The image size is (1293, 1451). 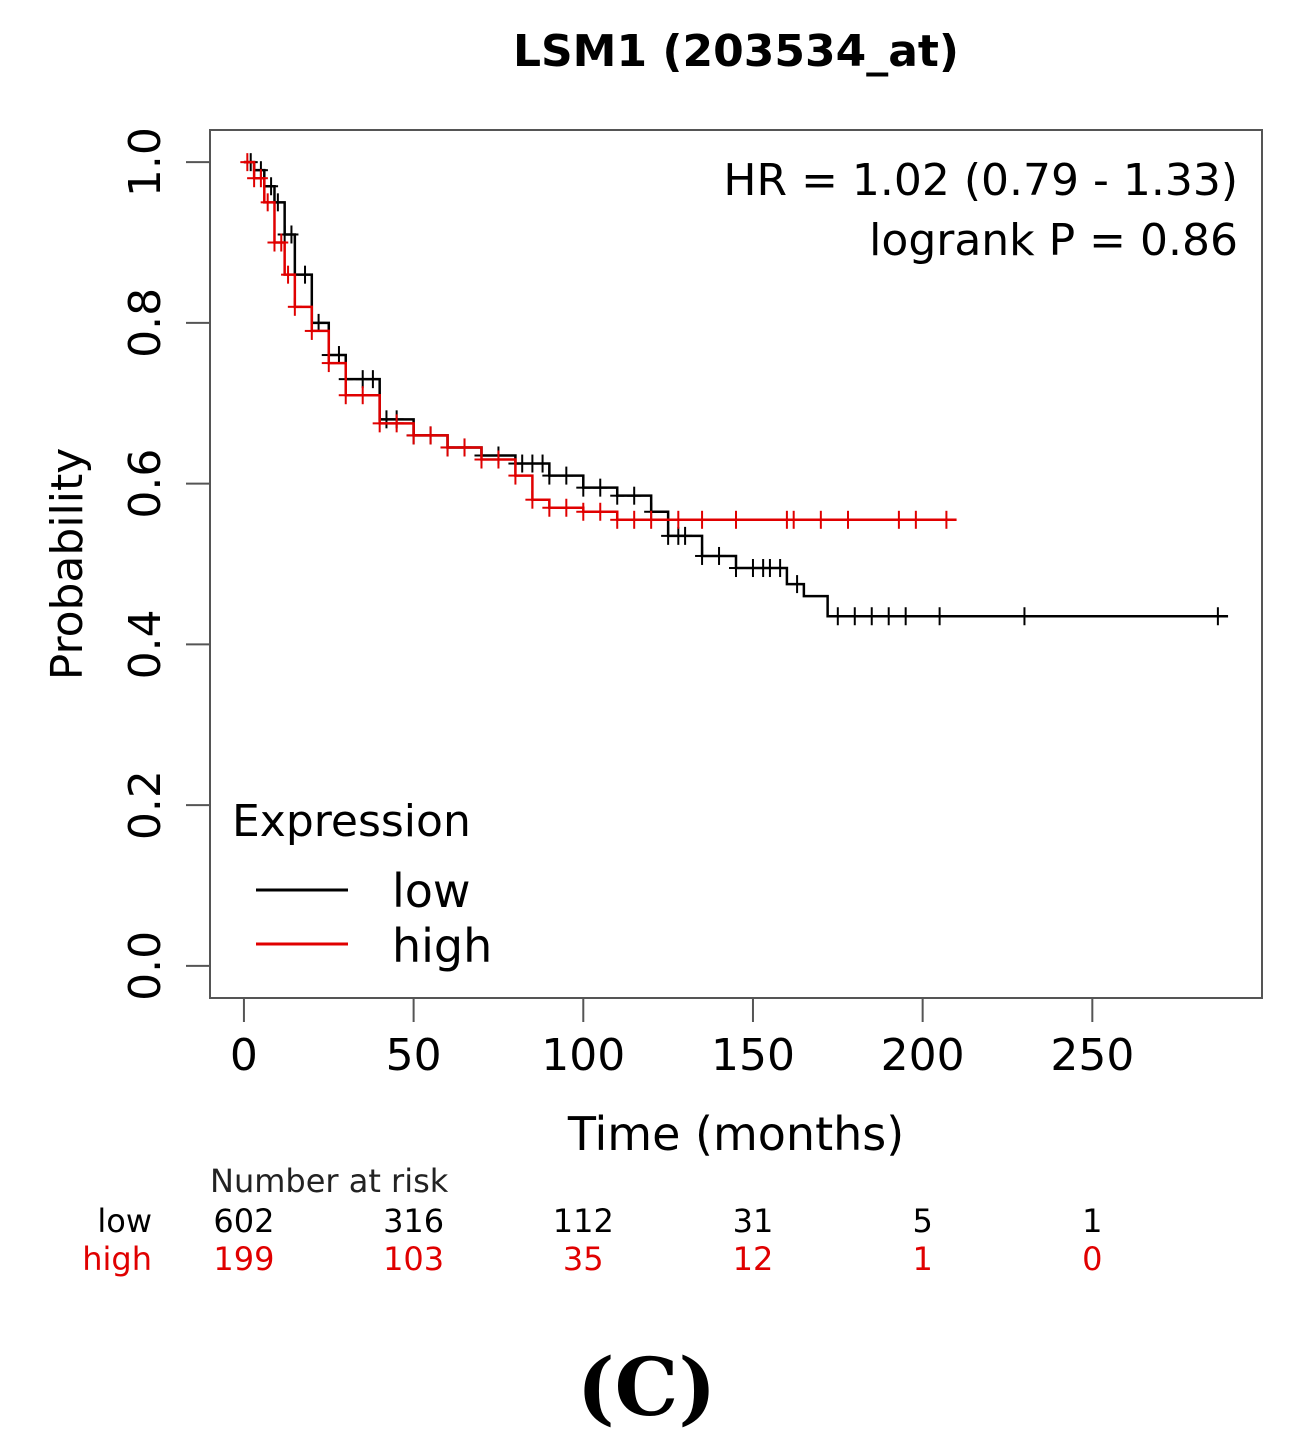 I want to click on logrank-annotation: logrank P = 0.86, so click(x=1053, y=240).